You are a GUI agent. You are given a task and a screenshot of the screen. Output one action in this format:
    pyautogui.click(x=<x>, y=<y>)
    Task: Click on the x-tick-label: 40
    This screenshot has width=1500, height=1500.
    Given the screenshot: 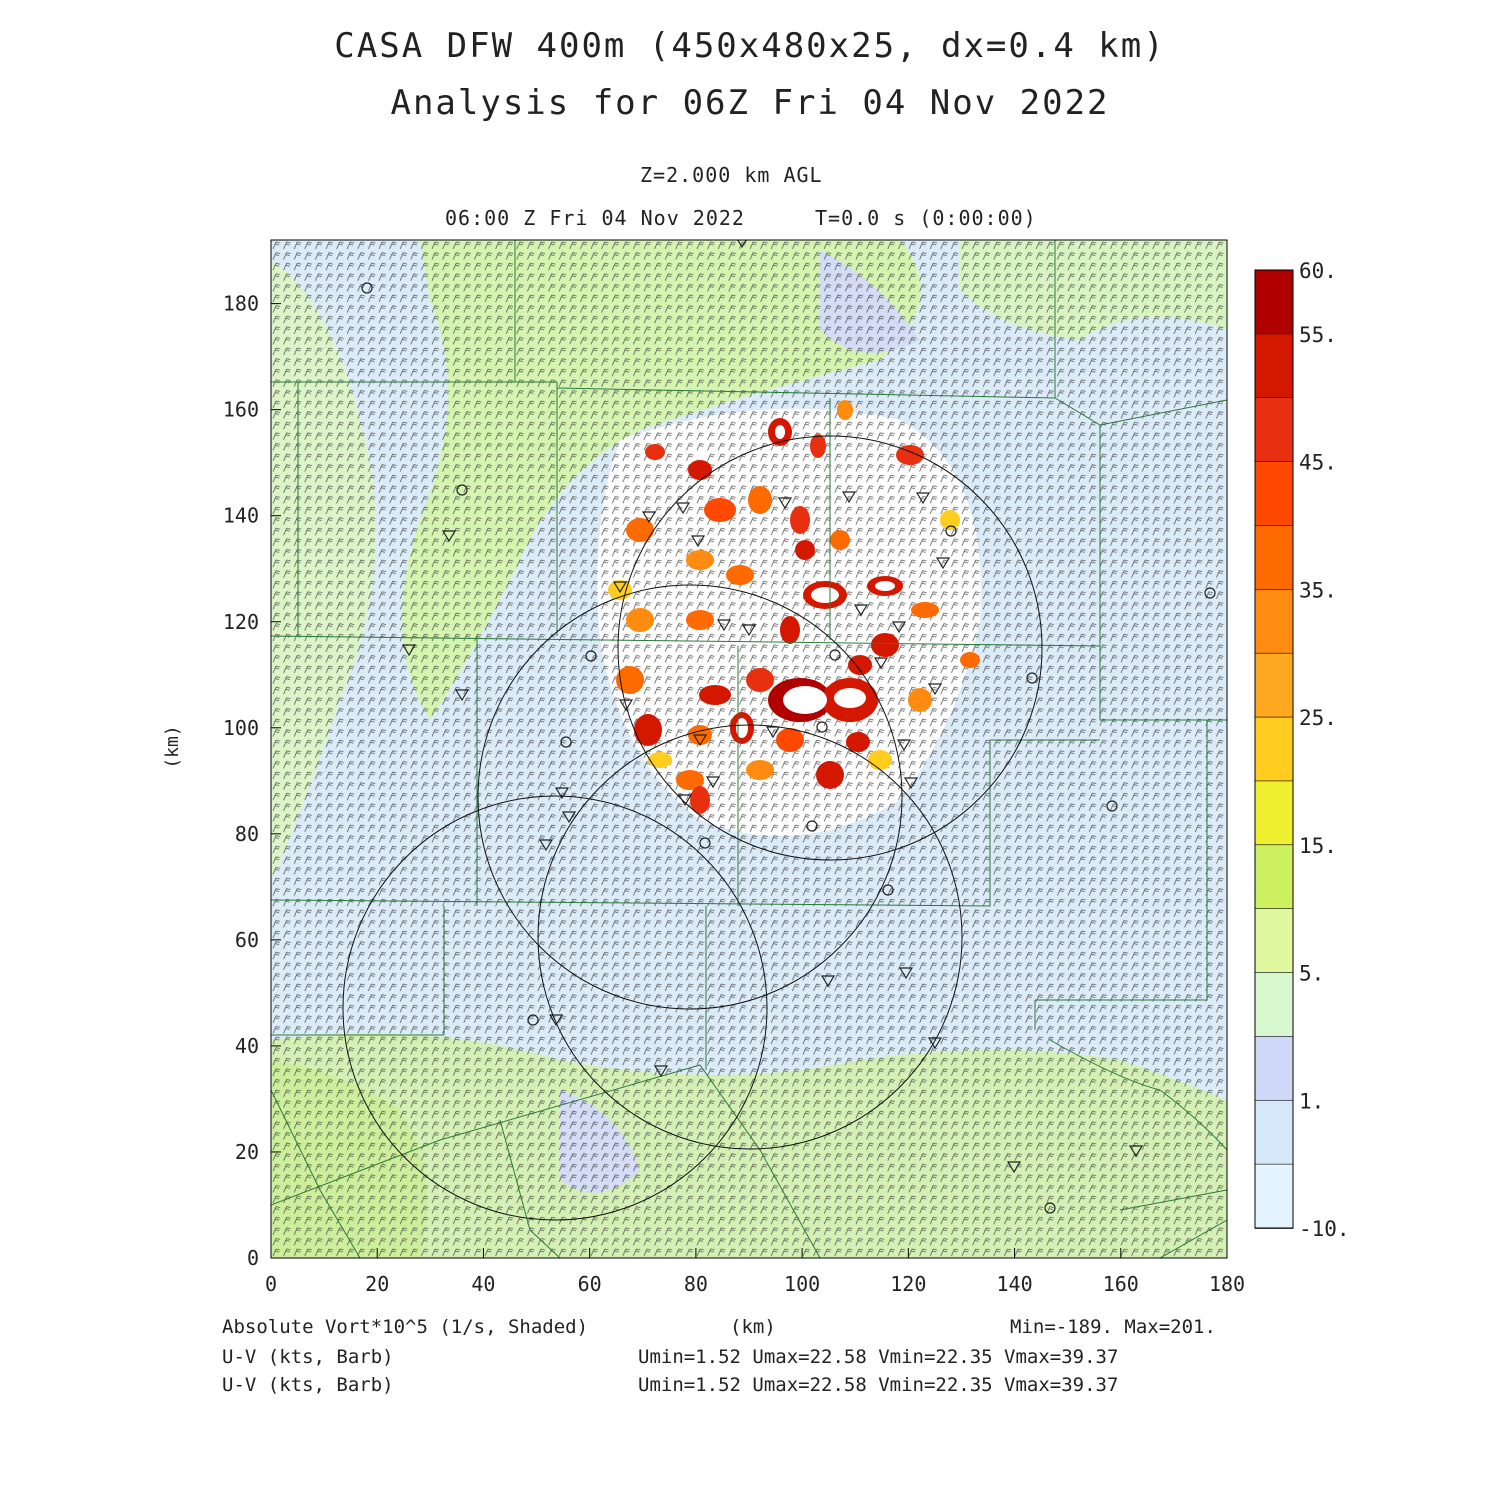 What is the action you would take?
    pyautogui.click(x=483, y=1284)
    